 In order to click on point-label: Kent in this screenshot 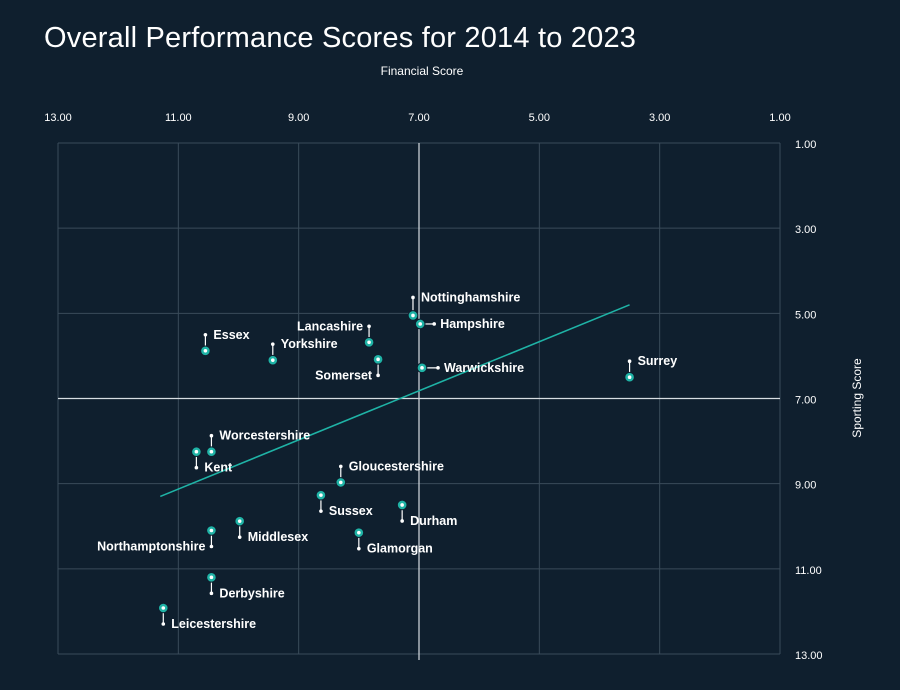, I will do `click(218, 468)`.